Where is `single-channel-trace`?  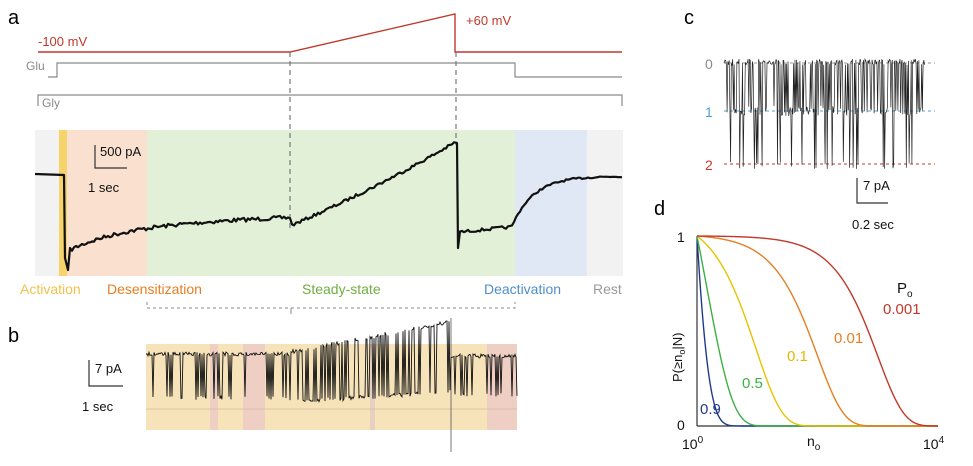 single-channel-trace is located at coordinates (331, 361).